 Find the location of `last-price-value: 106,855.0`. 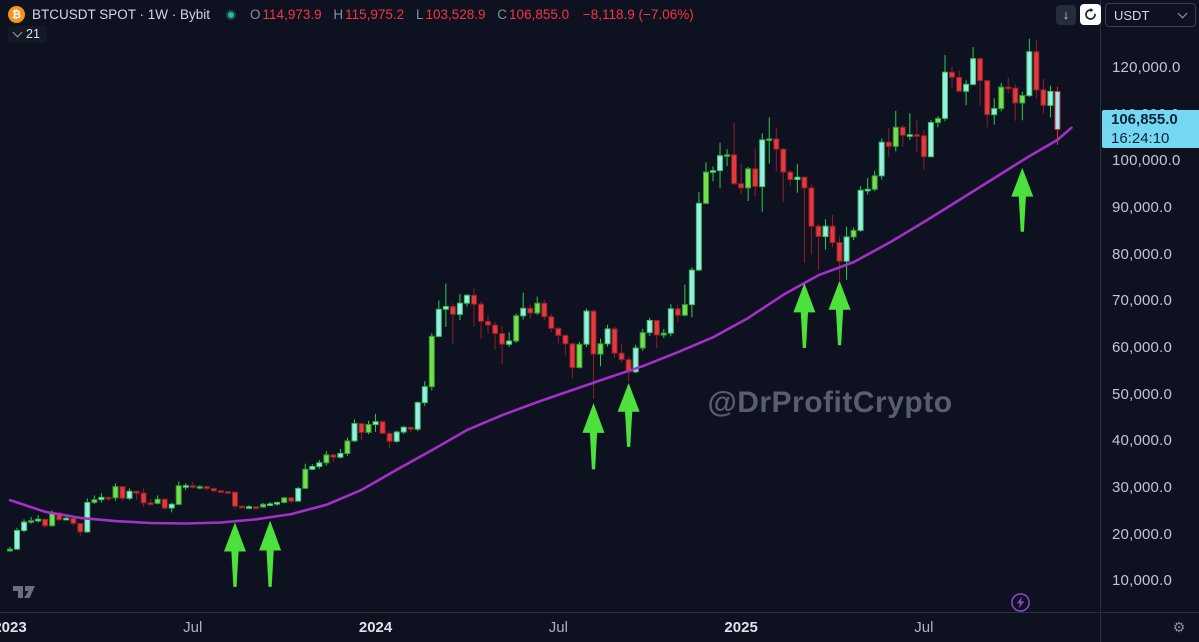

last-price-value: 106,855.0 is located at coordinates (1144, 119).